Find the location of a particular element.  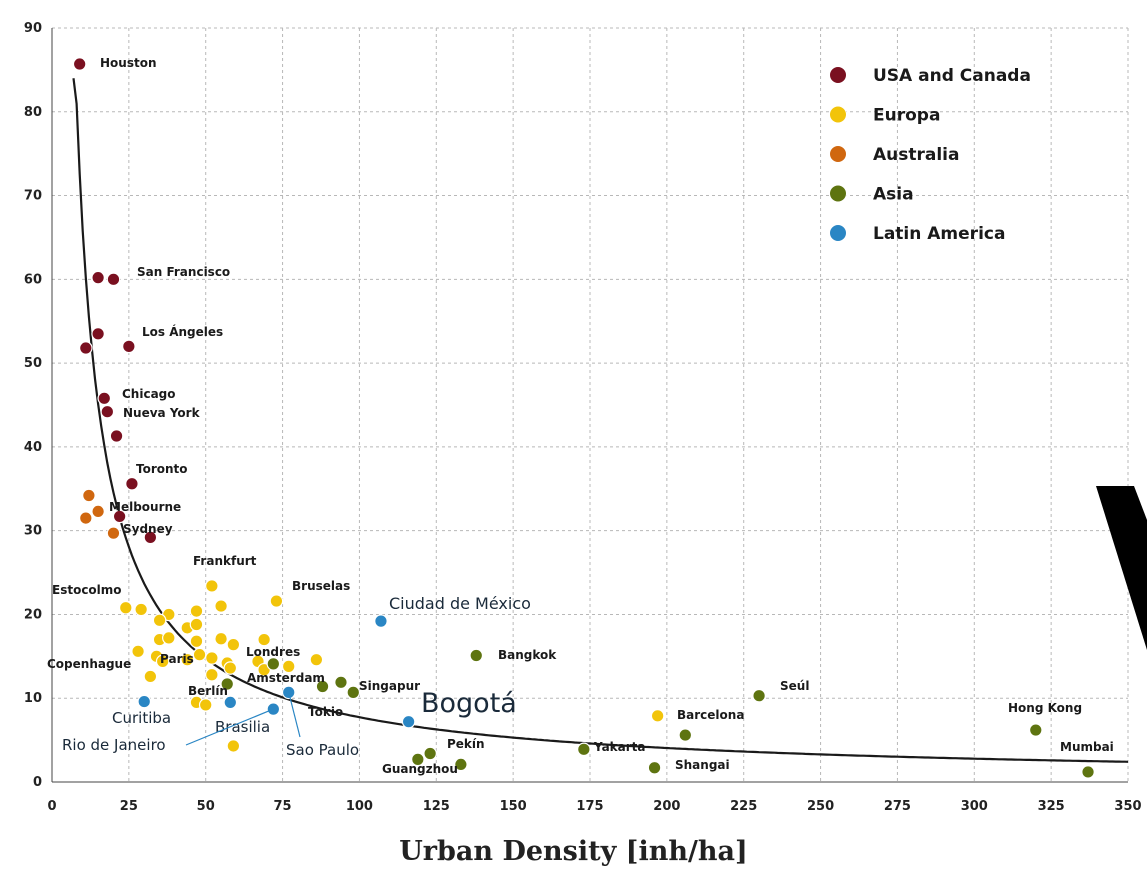

point-label: Seúl is located at coordinates (794, 686).